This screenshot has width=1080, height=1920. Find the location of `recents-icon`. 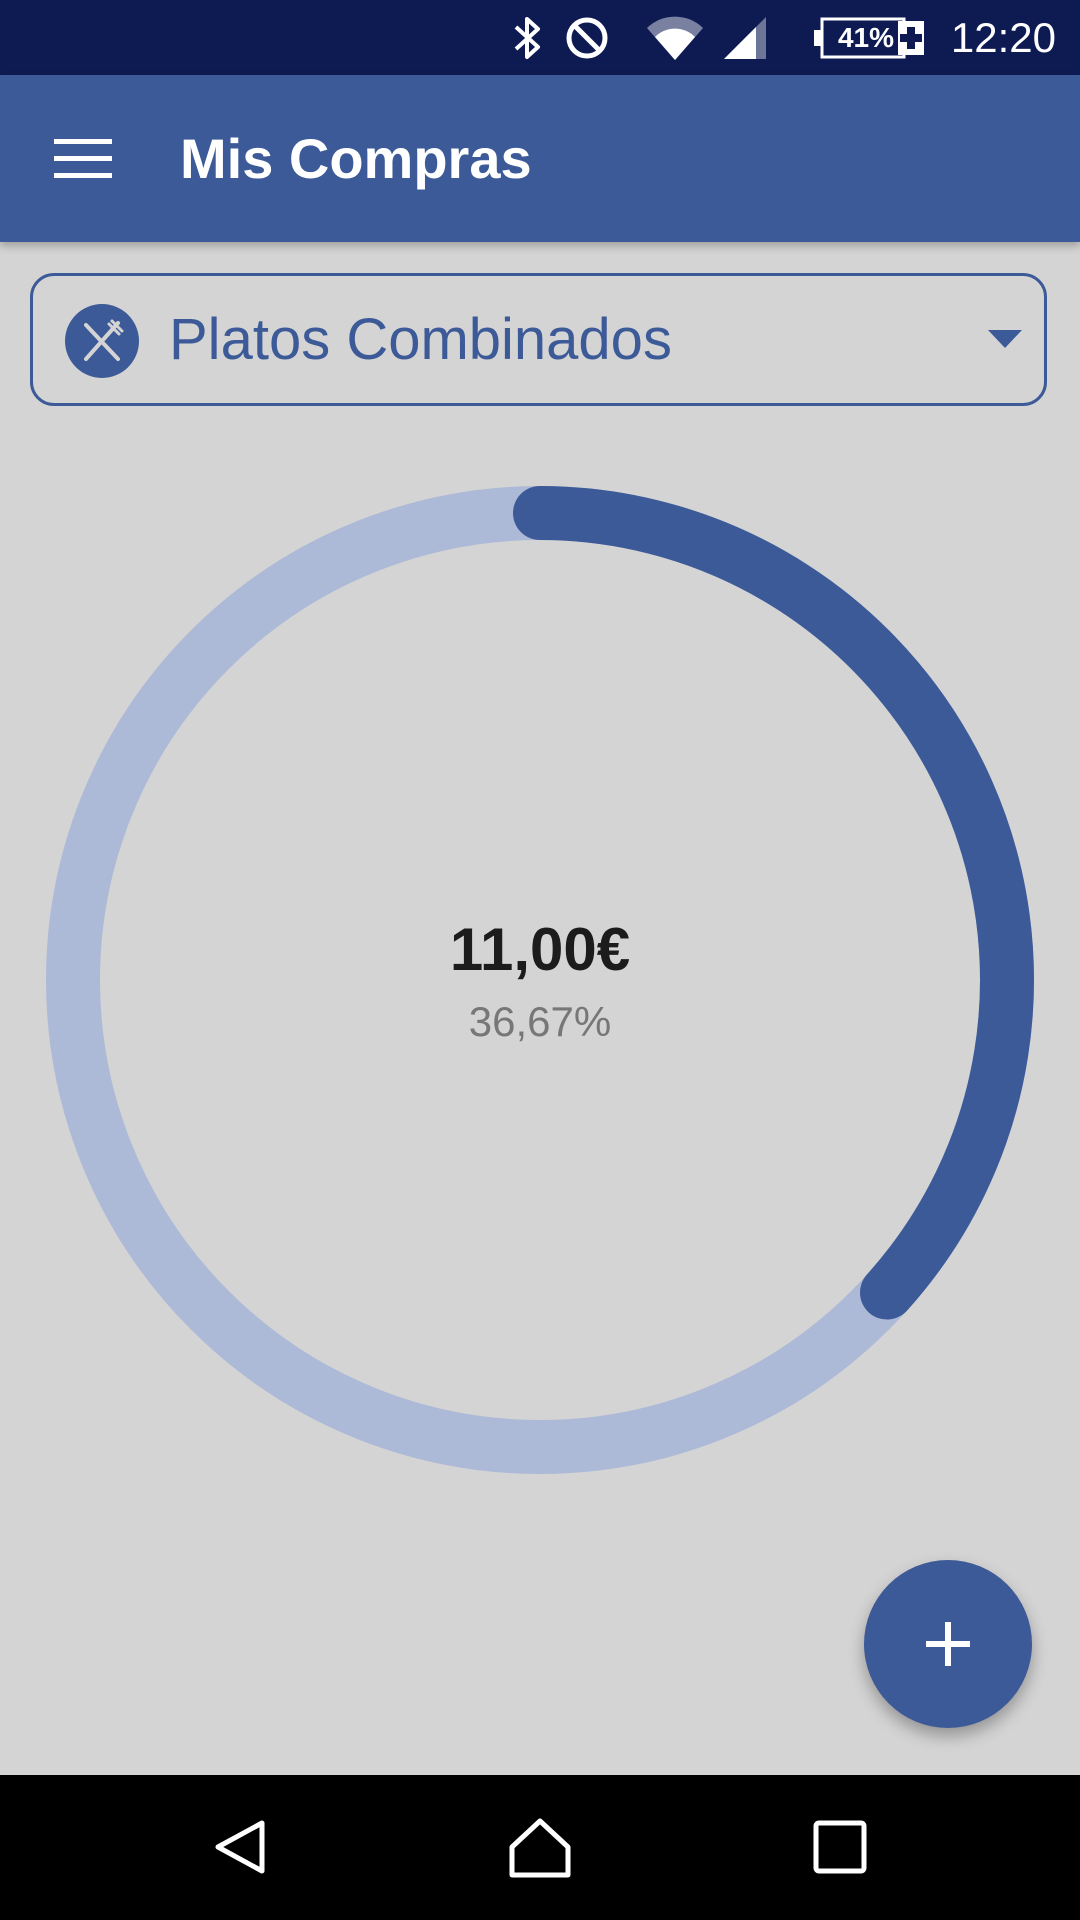

recents-icon is located at coordinates (840, 1847).